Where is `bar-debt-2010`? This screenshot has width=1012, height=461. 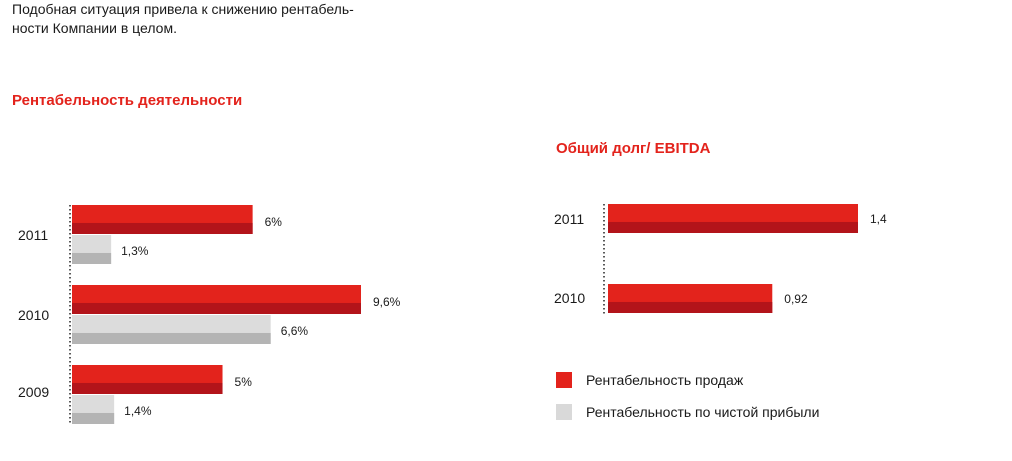
bar-debt-2010 is located at coordinates (690, 298).